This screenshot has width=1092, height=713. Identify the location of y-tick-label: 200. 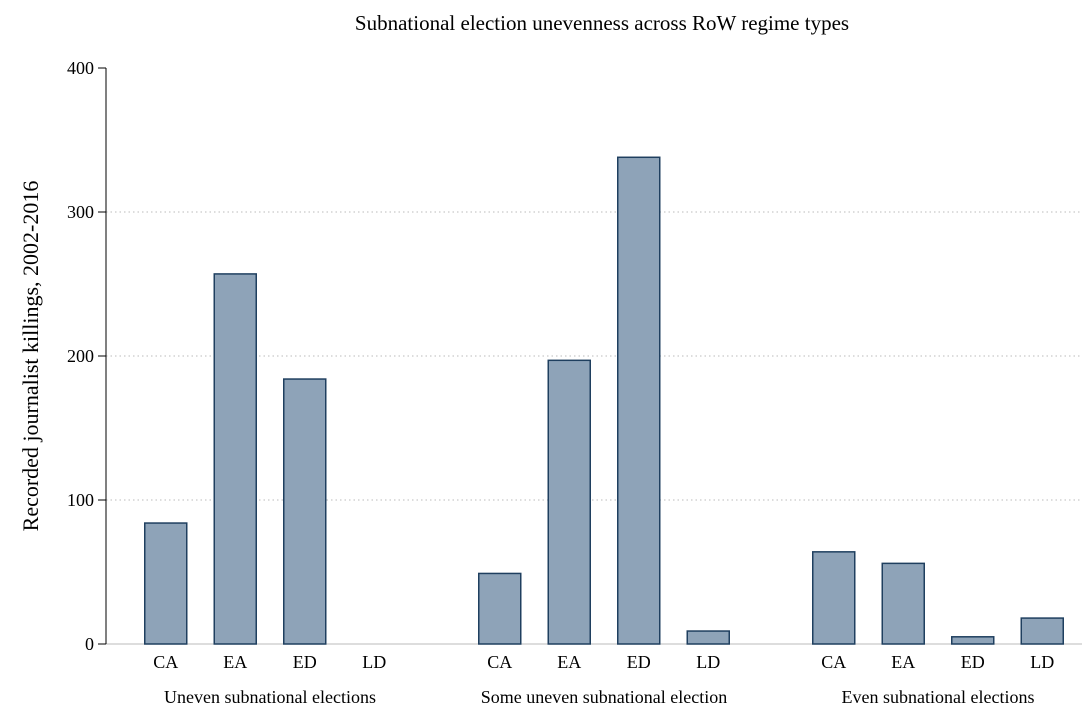
(80, 356).